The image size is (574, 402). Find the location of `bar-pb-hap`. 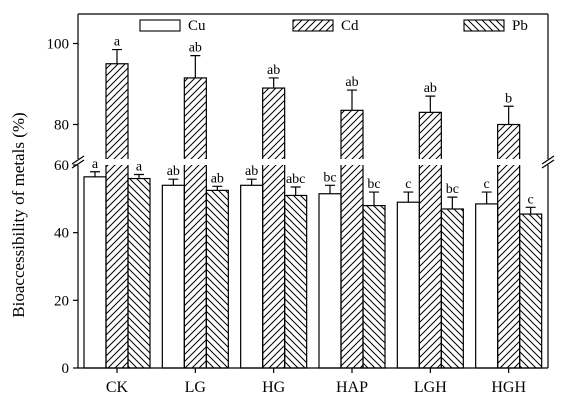

bar-pb-hap is located at coordinates (374, 287).